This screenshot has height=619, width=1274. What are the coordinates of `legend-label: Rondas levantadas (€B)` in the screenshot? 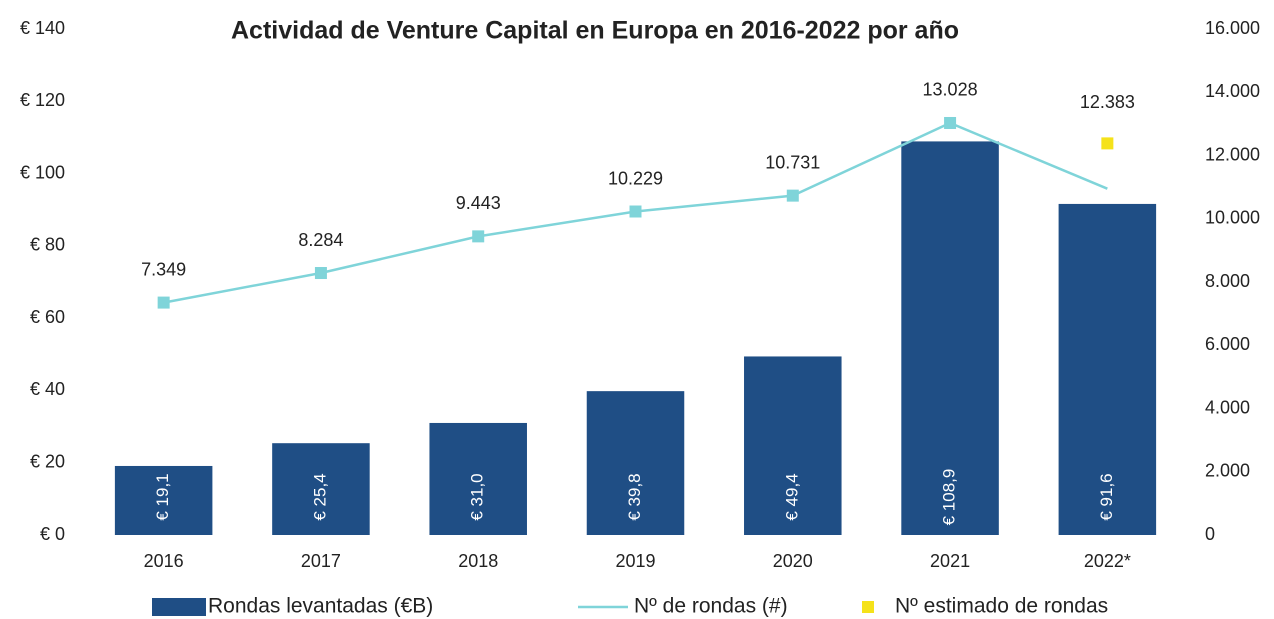 It's located at (320, 606).